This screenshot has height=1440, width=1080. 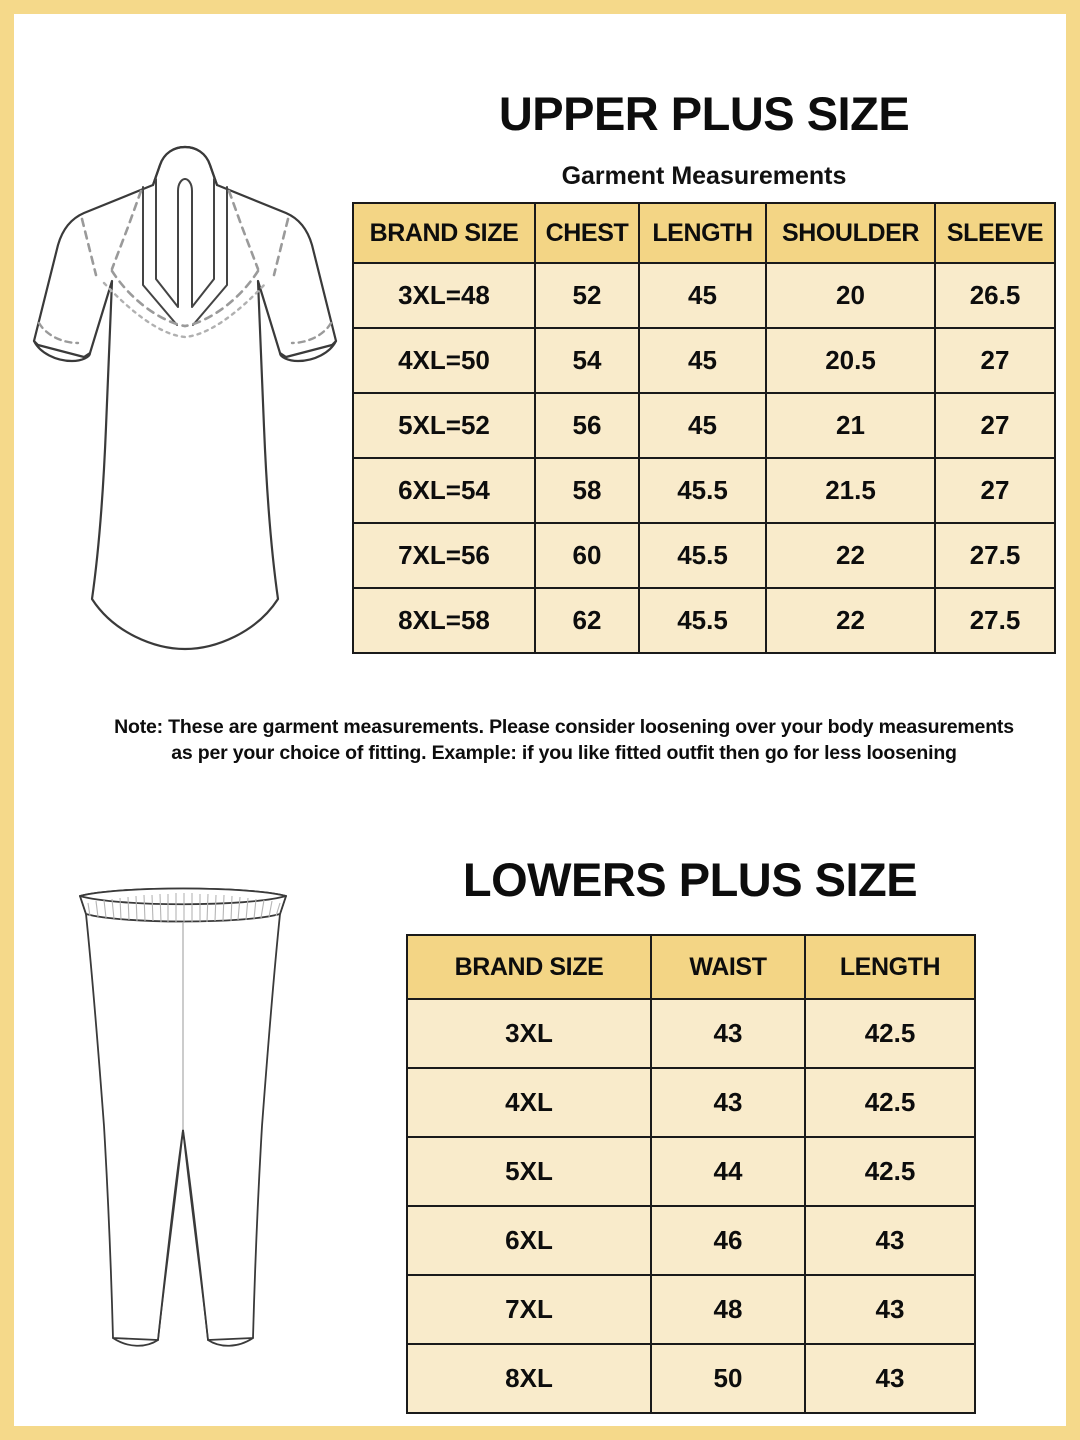 What do you see at coordinates (728, 1240) in the screenshot?
I see `cell-waist: 46` at bounding box center [728, 1240].